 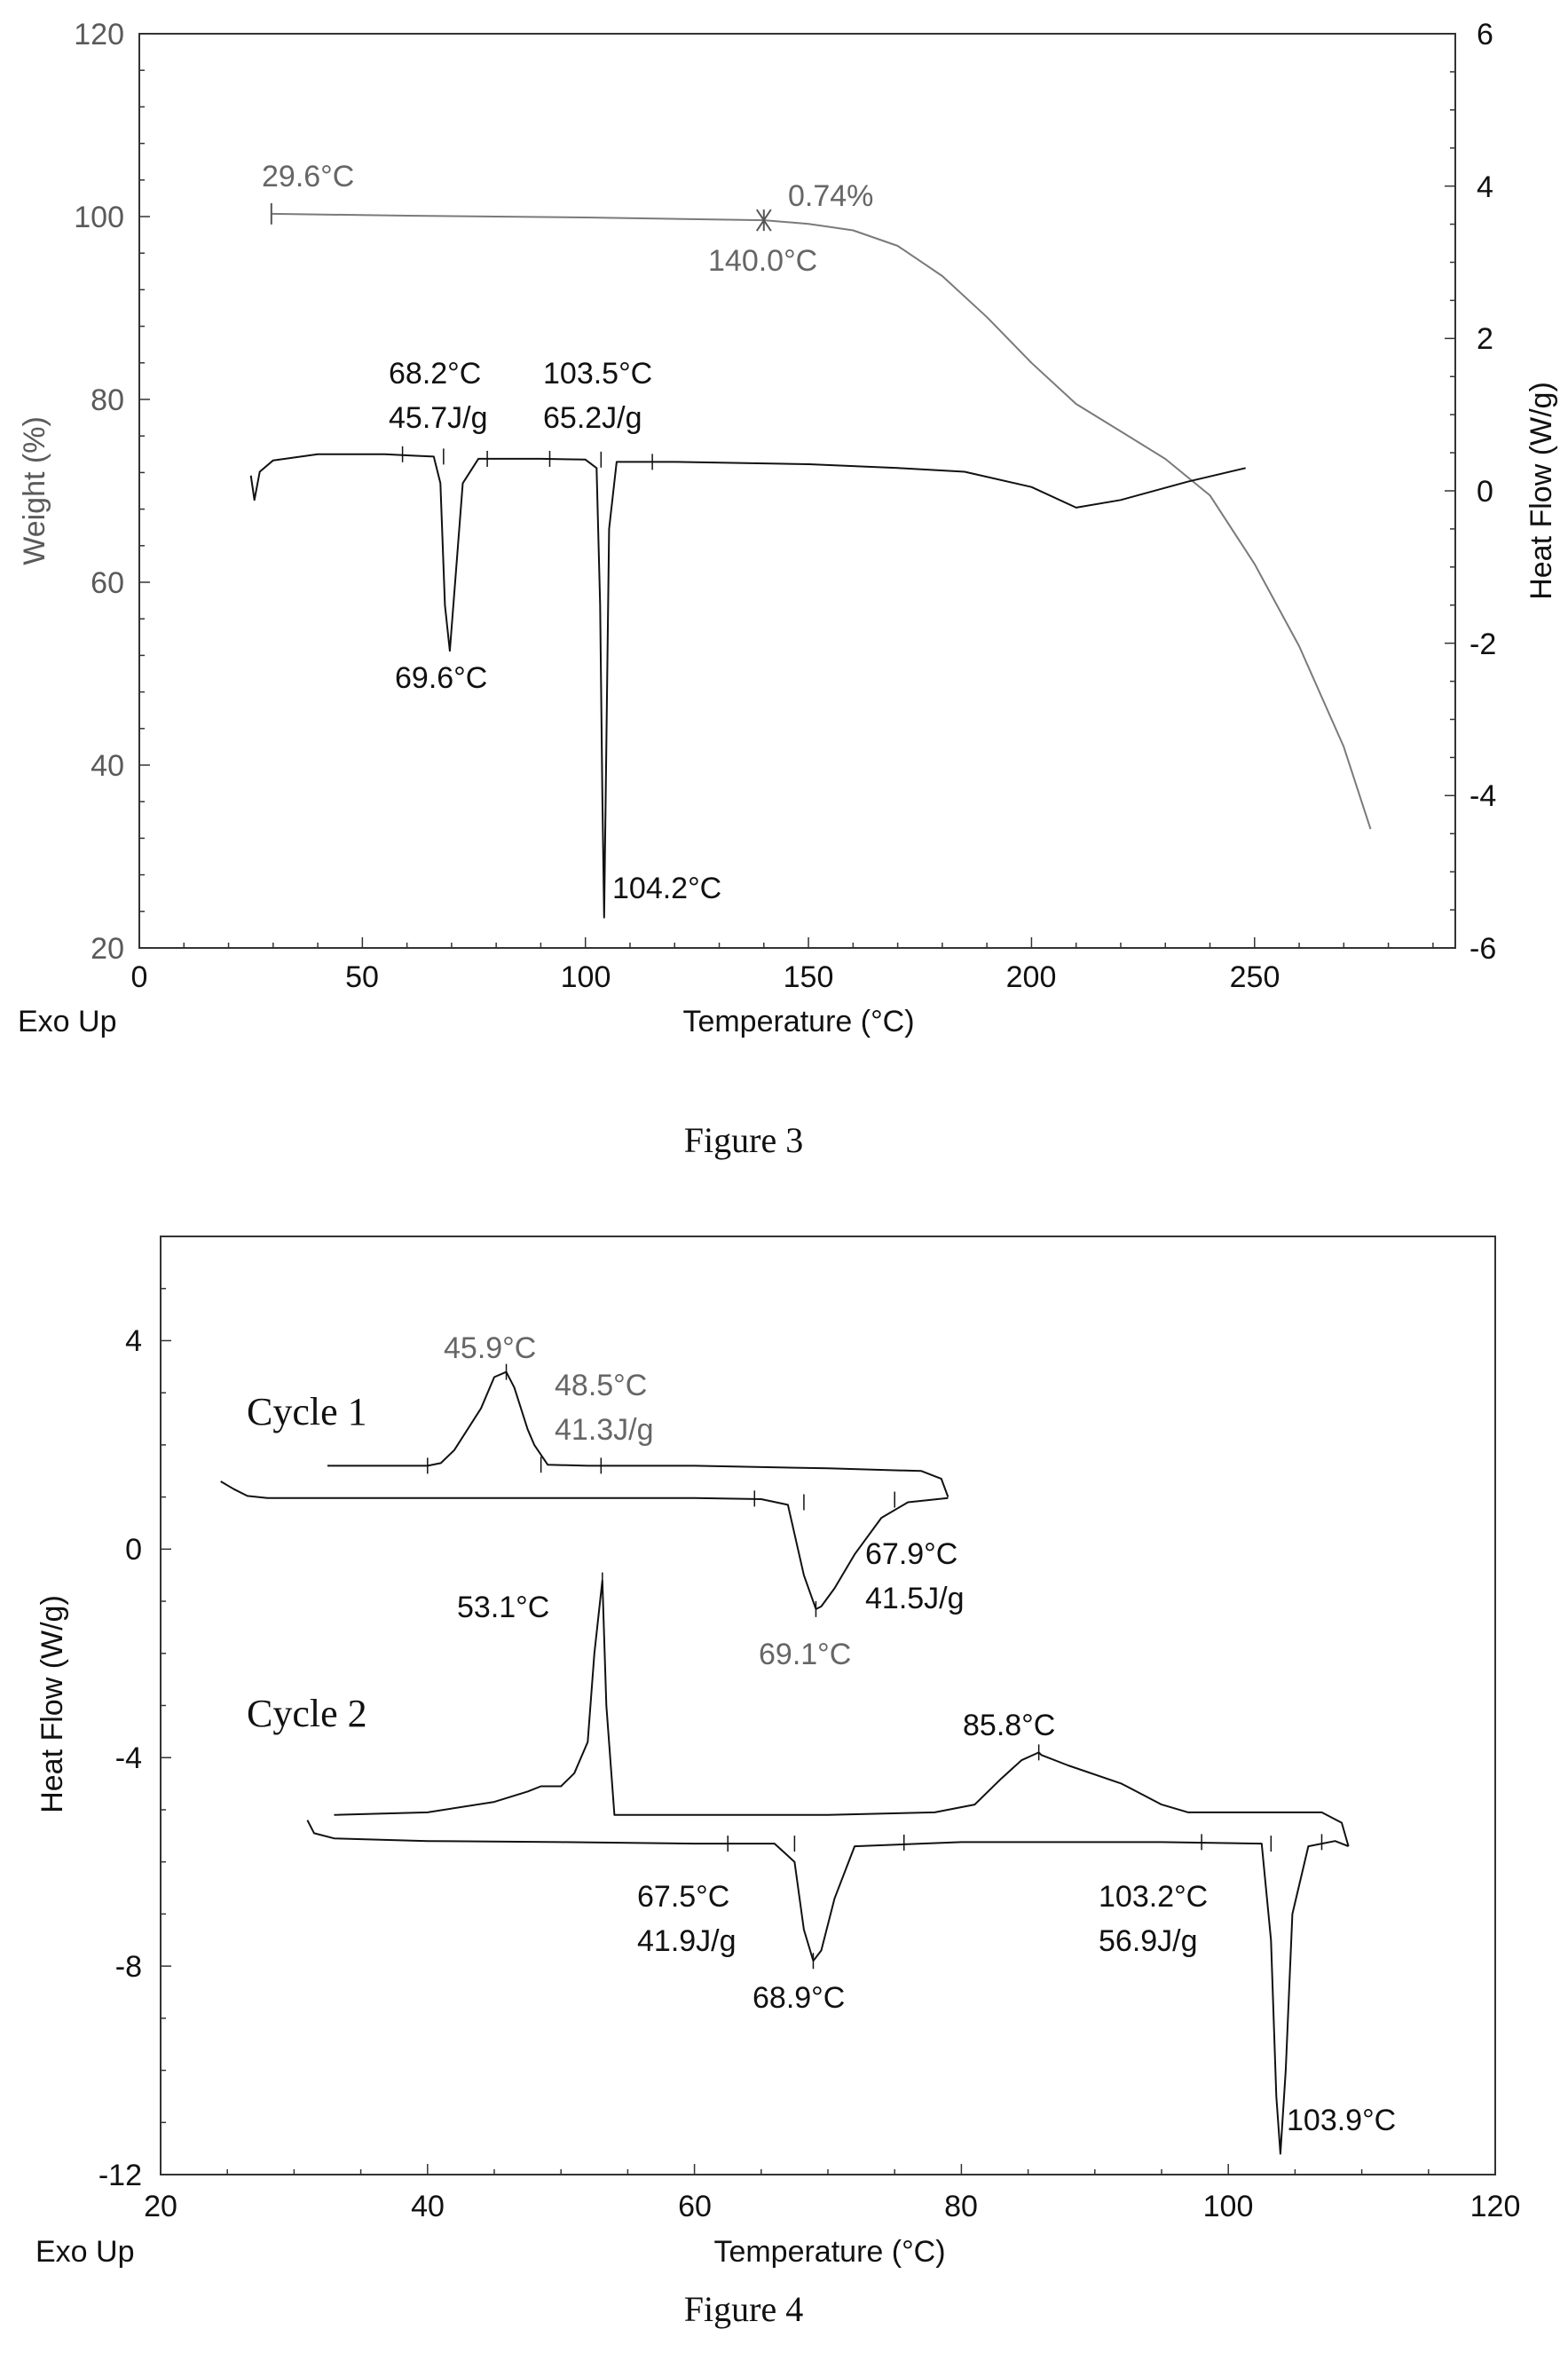 I want to click on fig4-ann-41.9: 41.9J/g, so click(x=687, y=1941).